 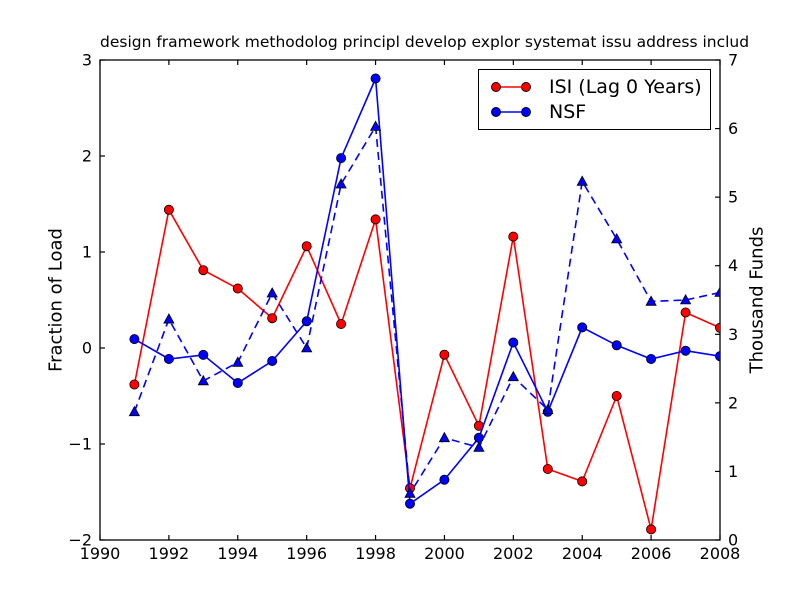 What do you see at coordinates (733, 334) in the screenshot?
I see `y-tick-label-right: 3` at bounding box center [733, 334].